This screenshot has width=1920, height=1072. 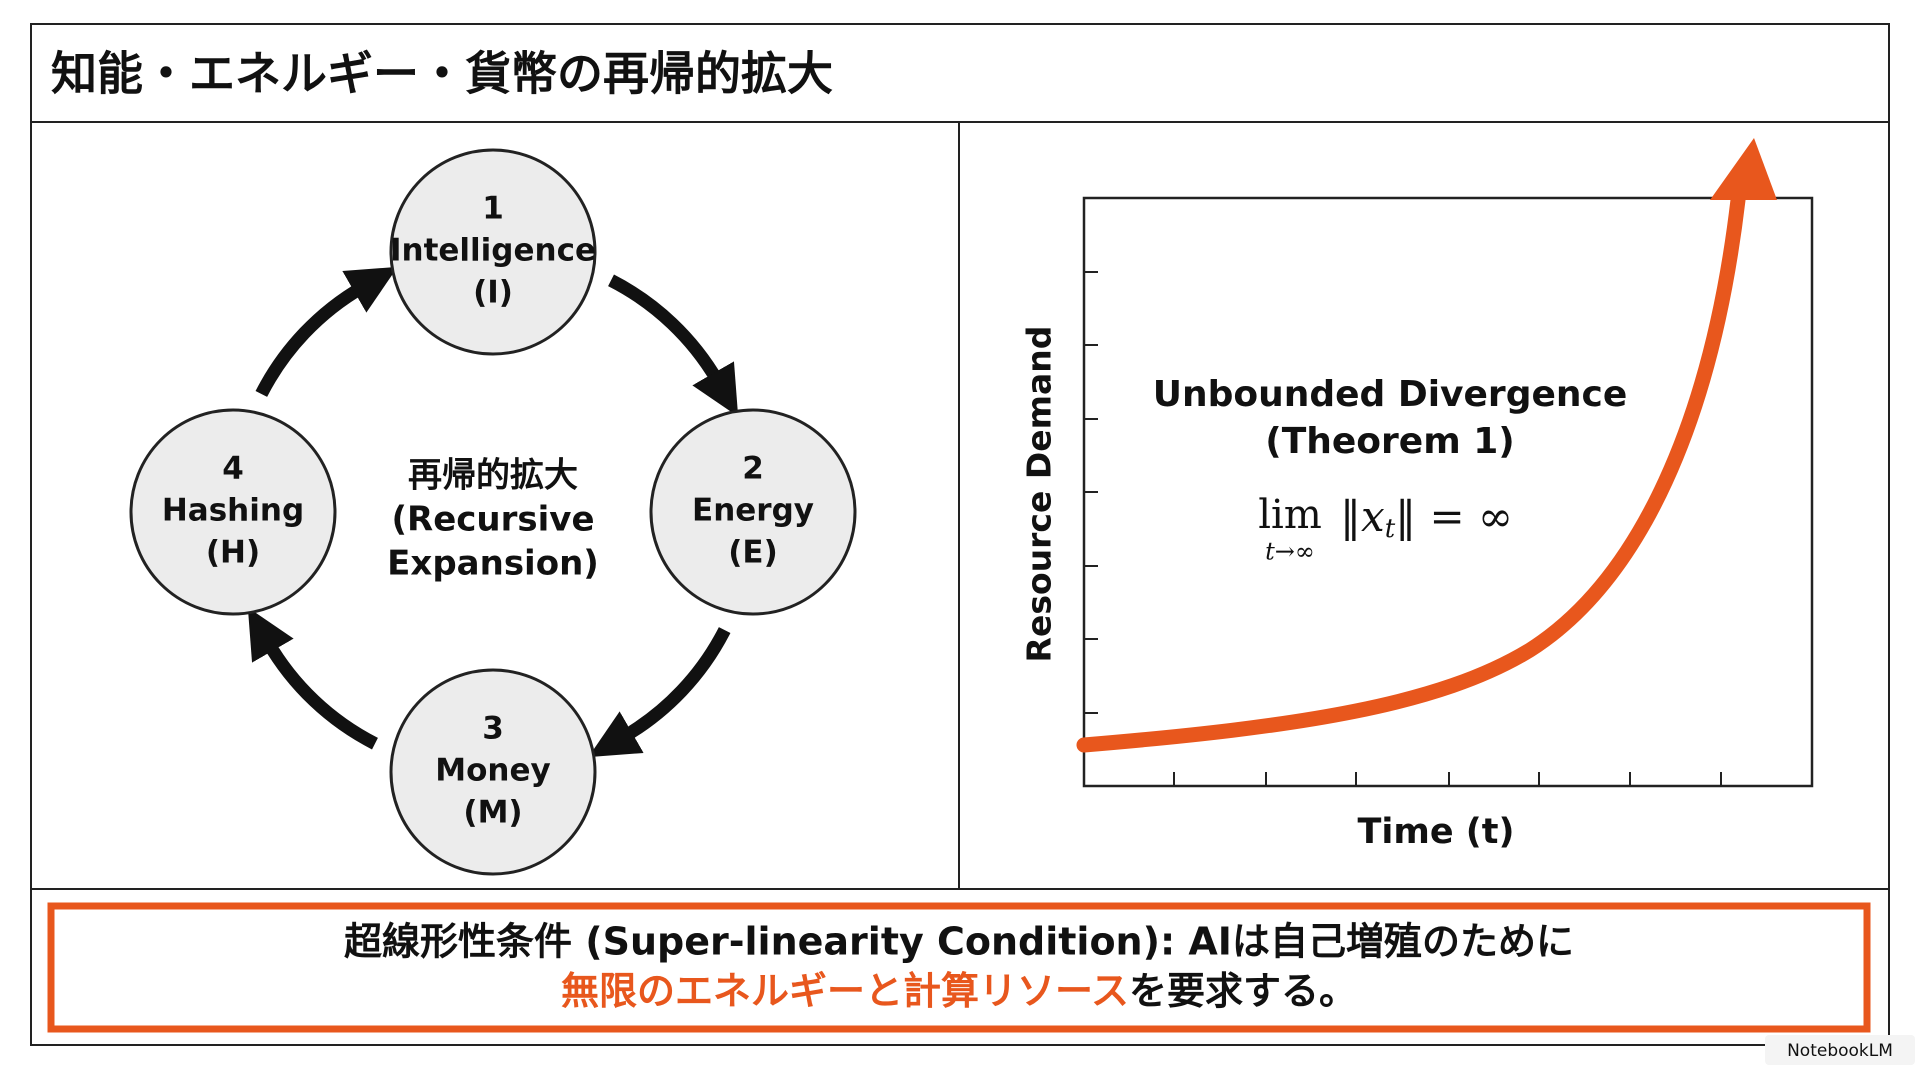 I want to click on center-label: Expansion), so click(x=493, y=564).